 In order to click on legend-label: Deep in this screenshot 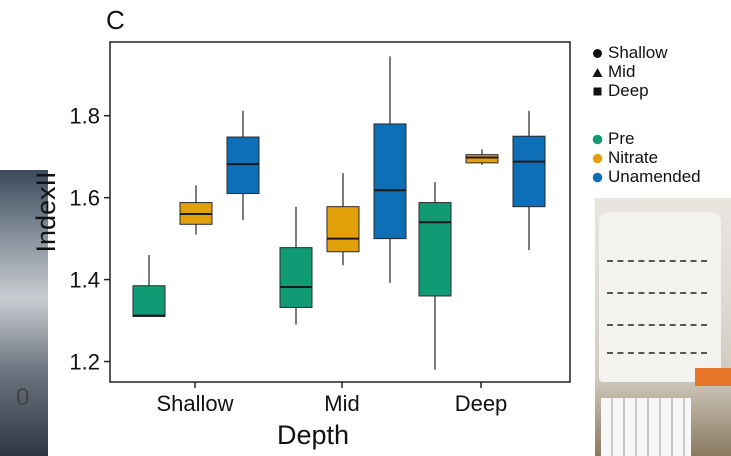, I will do `click(628, 90)`.